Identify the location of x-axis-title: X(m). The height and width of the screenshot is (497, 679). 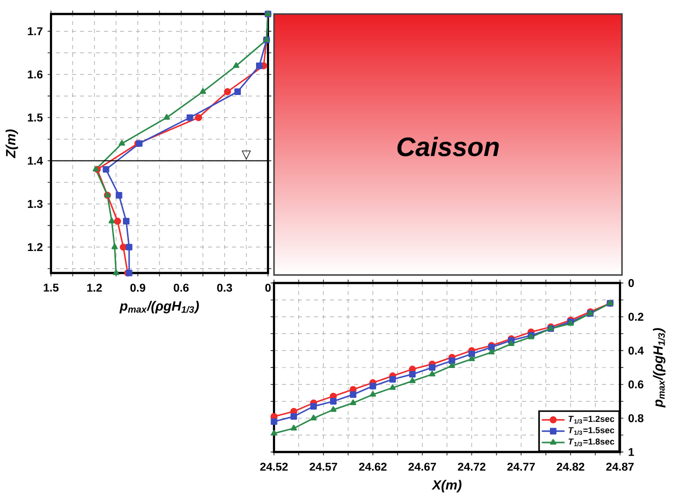
(447, 486).